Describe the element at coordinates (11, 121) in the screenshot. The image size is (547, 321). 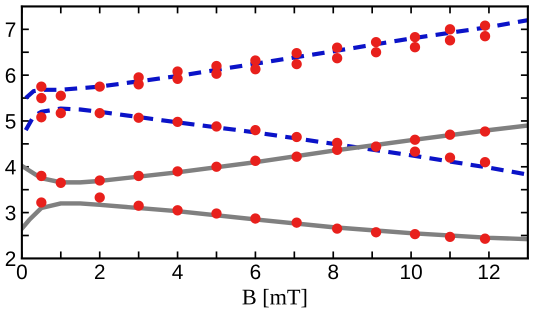
I see `y-tick-label: 5` at that location.